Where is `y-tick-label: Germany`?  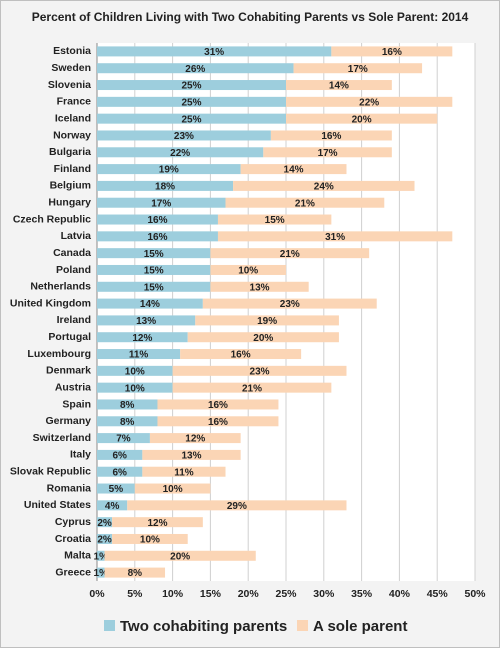 y-tick-label: Germany is located at coordinates (68, 421).